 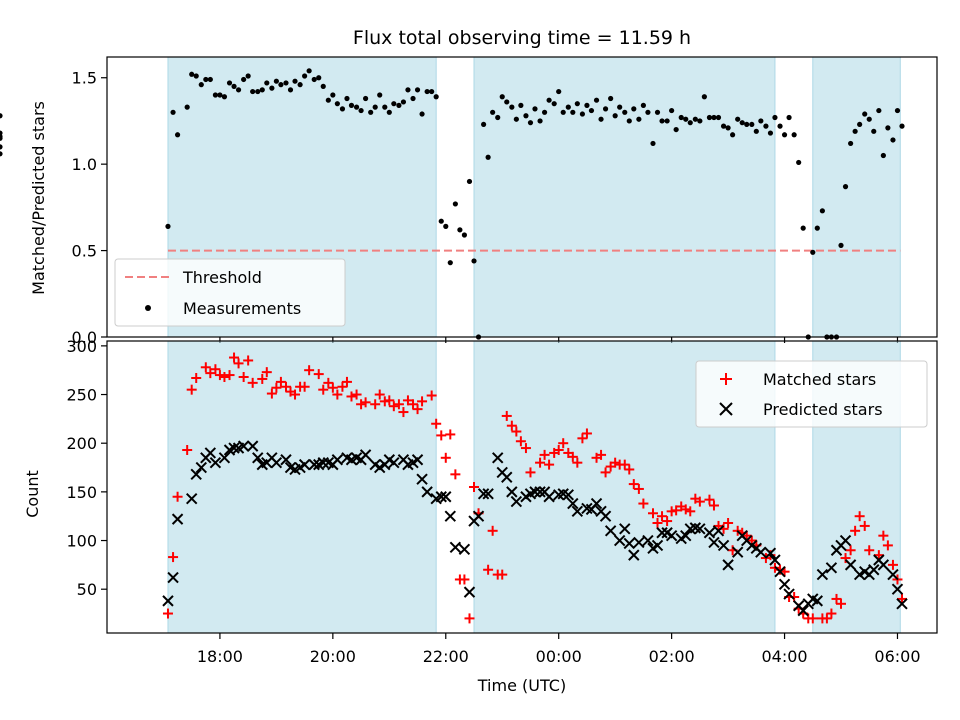 What do you see at coordinates (521, 685) in the screenshot?
I see `bottom-xlabel: Time (UTC)` at bounding box center [521, 685].